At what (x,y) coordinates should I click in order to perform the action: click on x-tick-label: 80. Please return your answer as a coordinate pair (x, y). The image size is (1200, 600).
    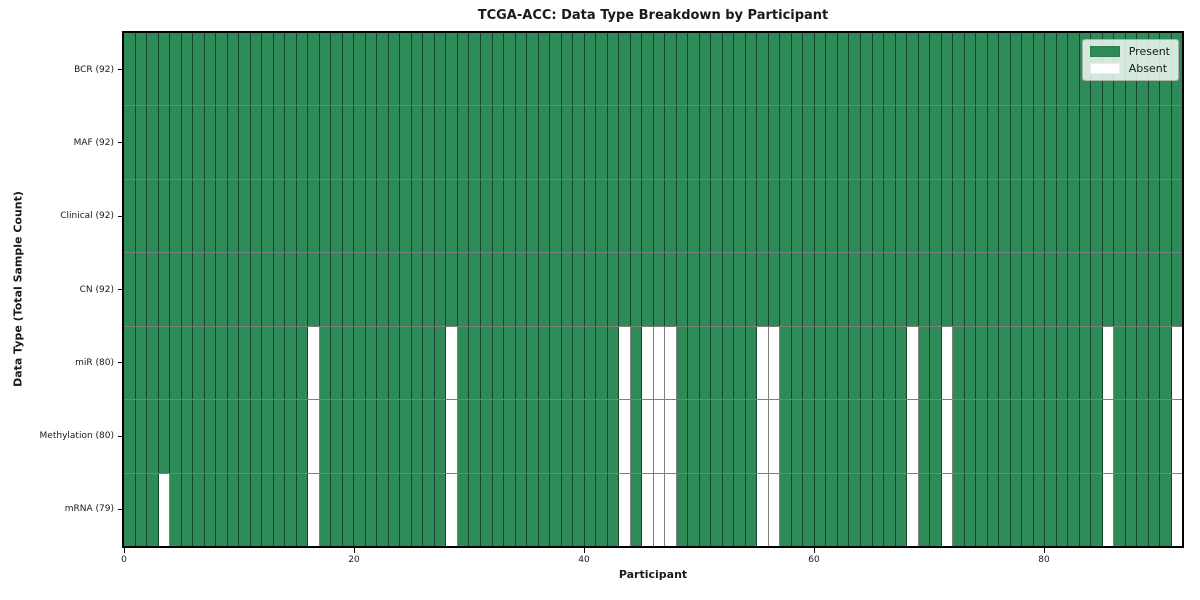
    Looking at the image, I should click on (1044, 560).